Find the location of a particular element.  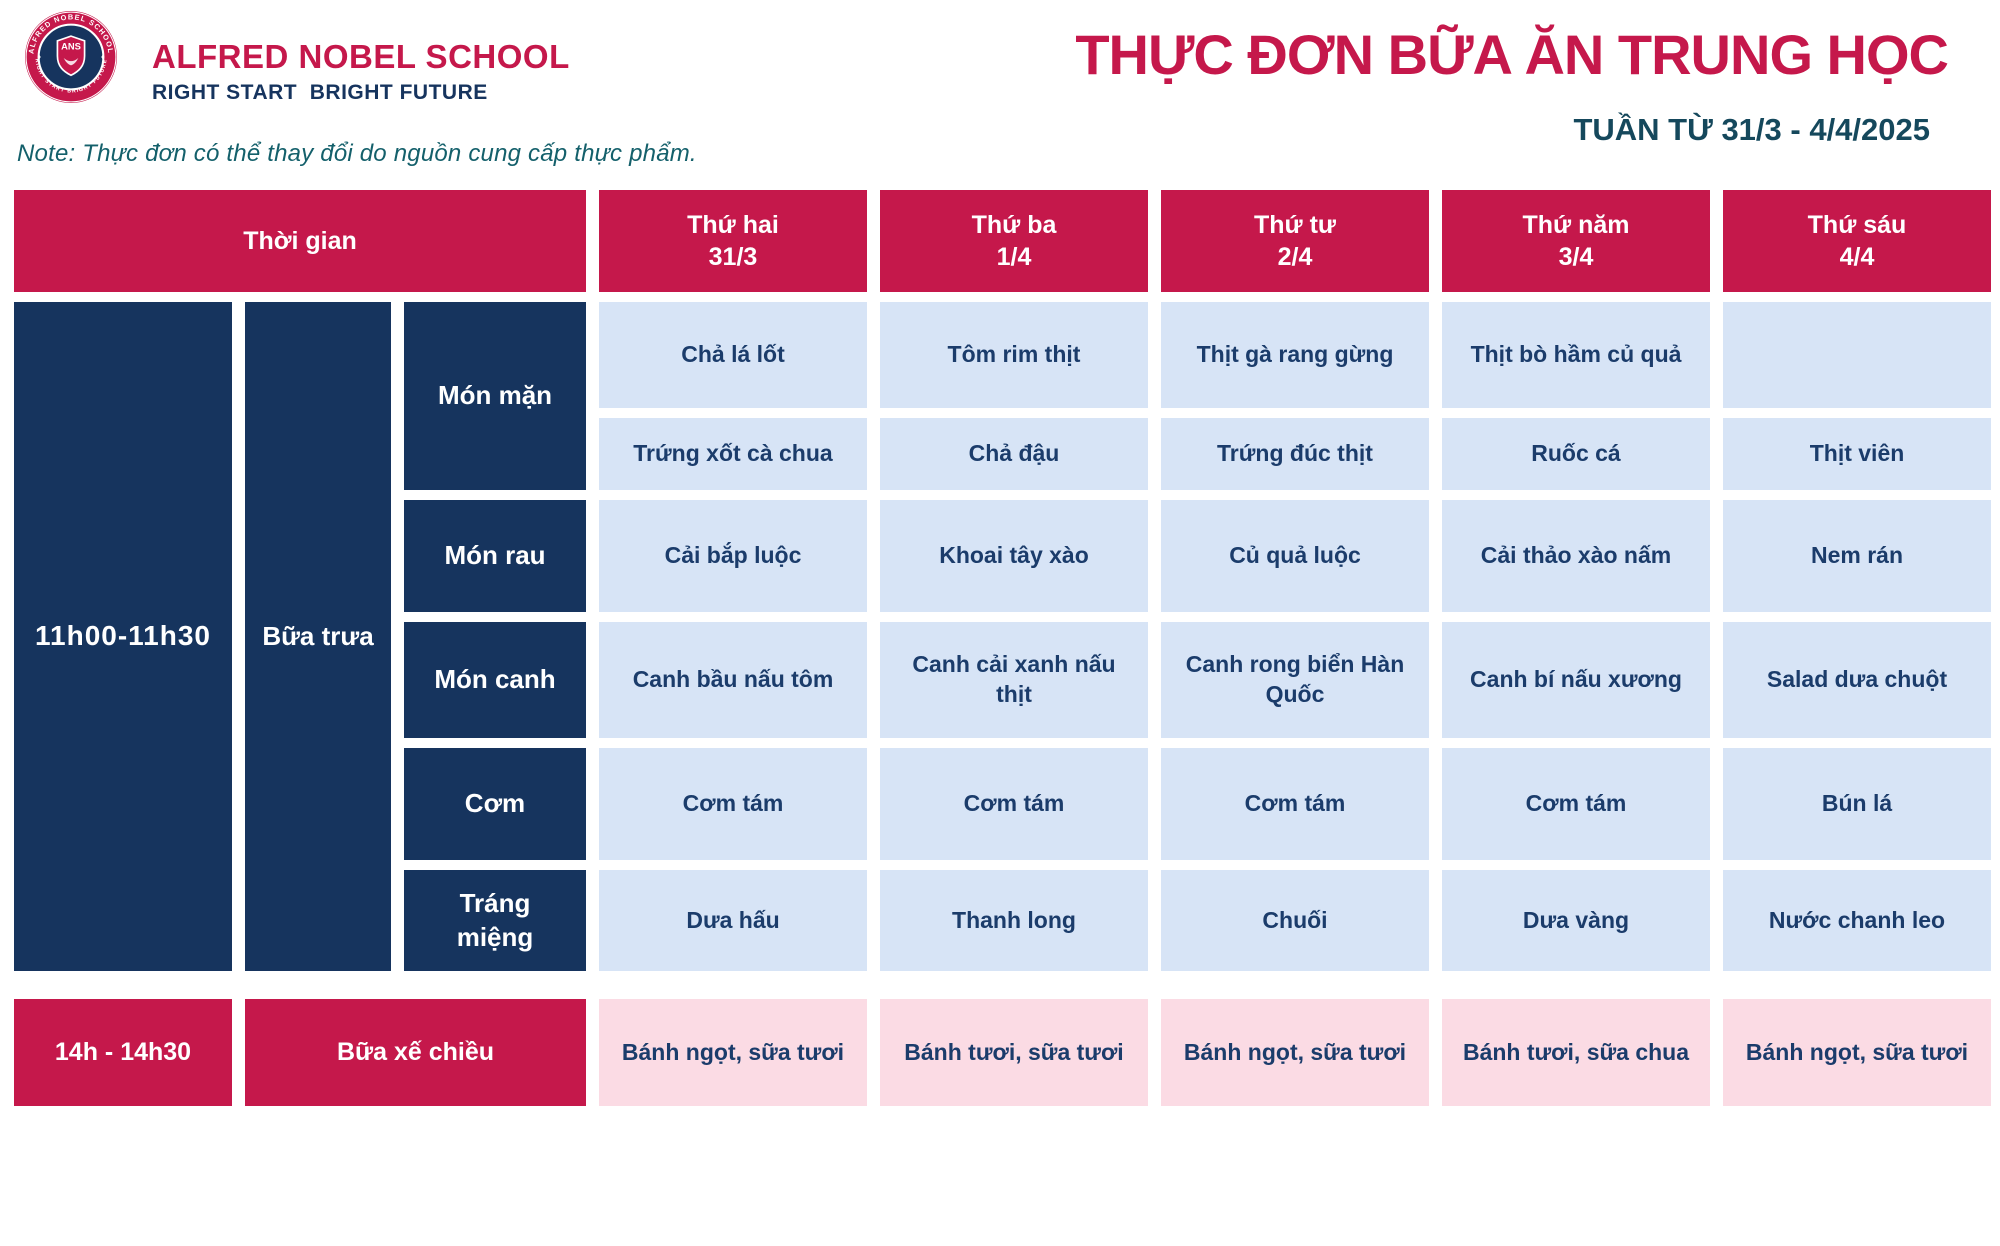

menu-cell: Củ quả luộc is located at coordinates (1295, 556).